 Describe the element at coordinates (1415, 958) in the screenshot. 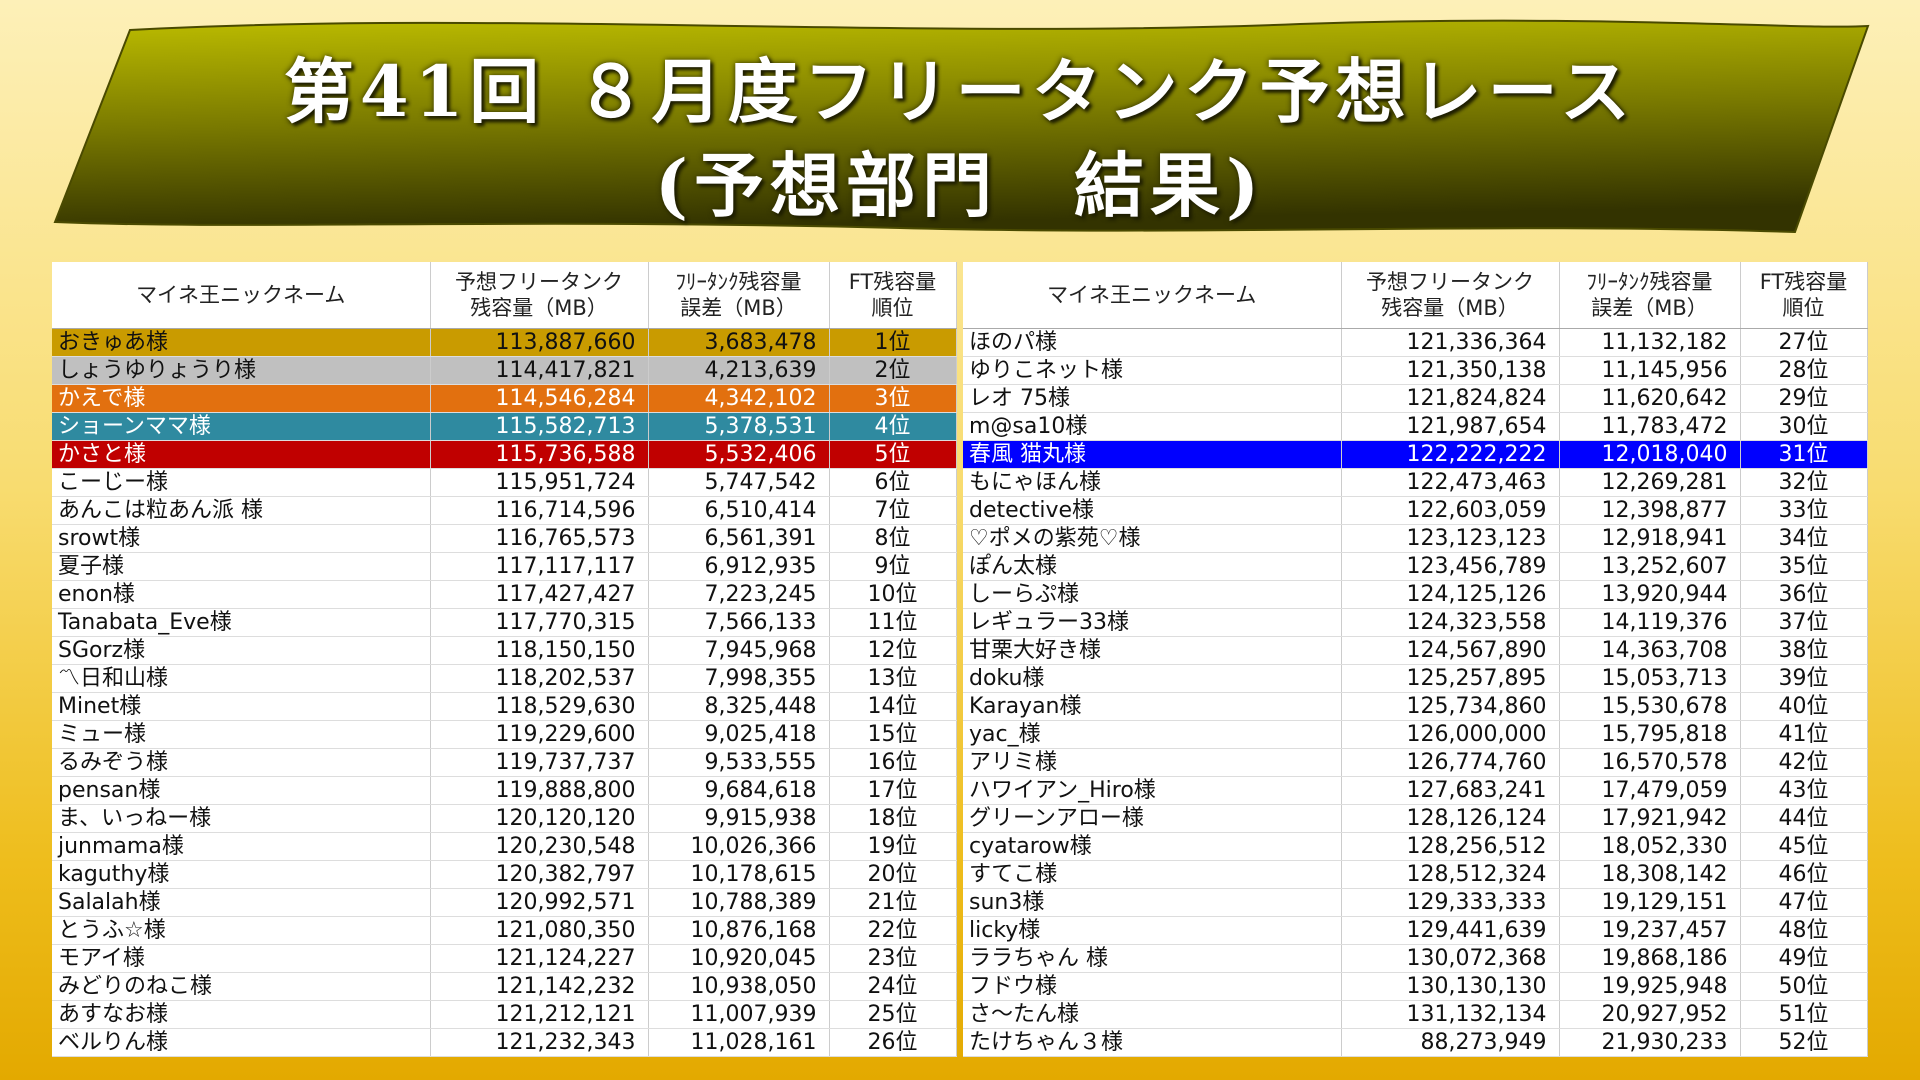

I see `table-row: ララちゃん 様 130,072,368 19,868,186 49位` at that location.